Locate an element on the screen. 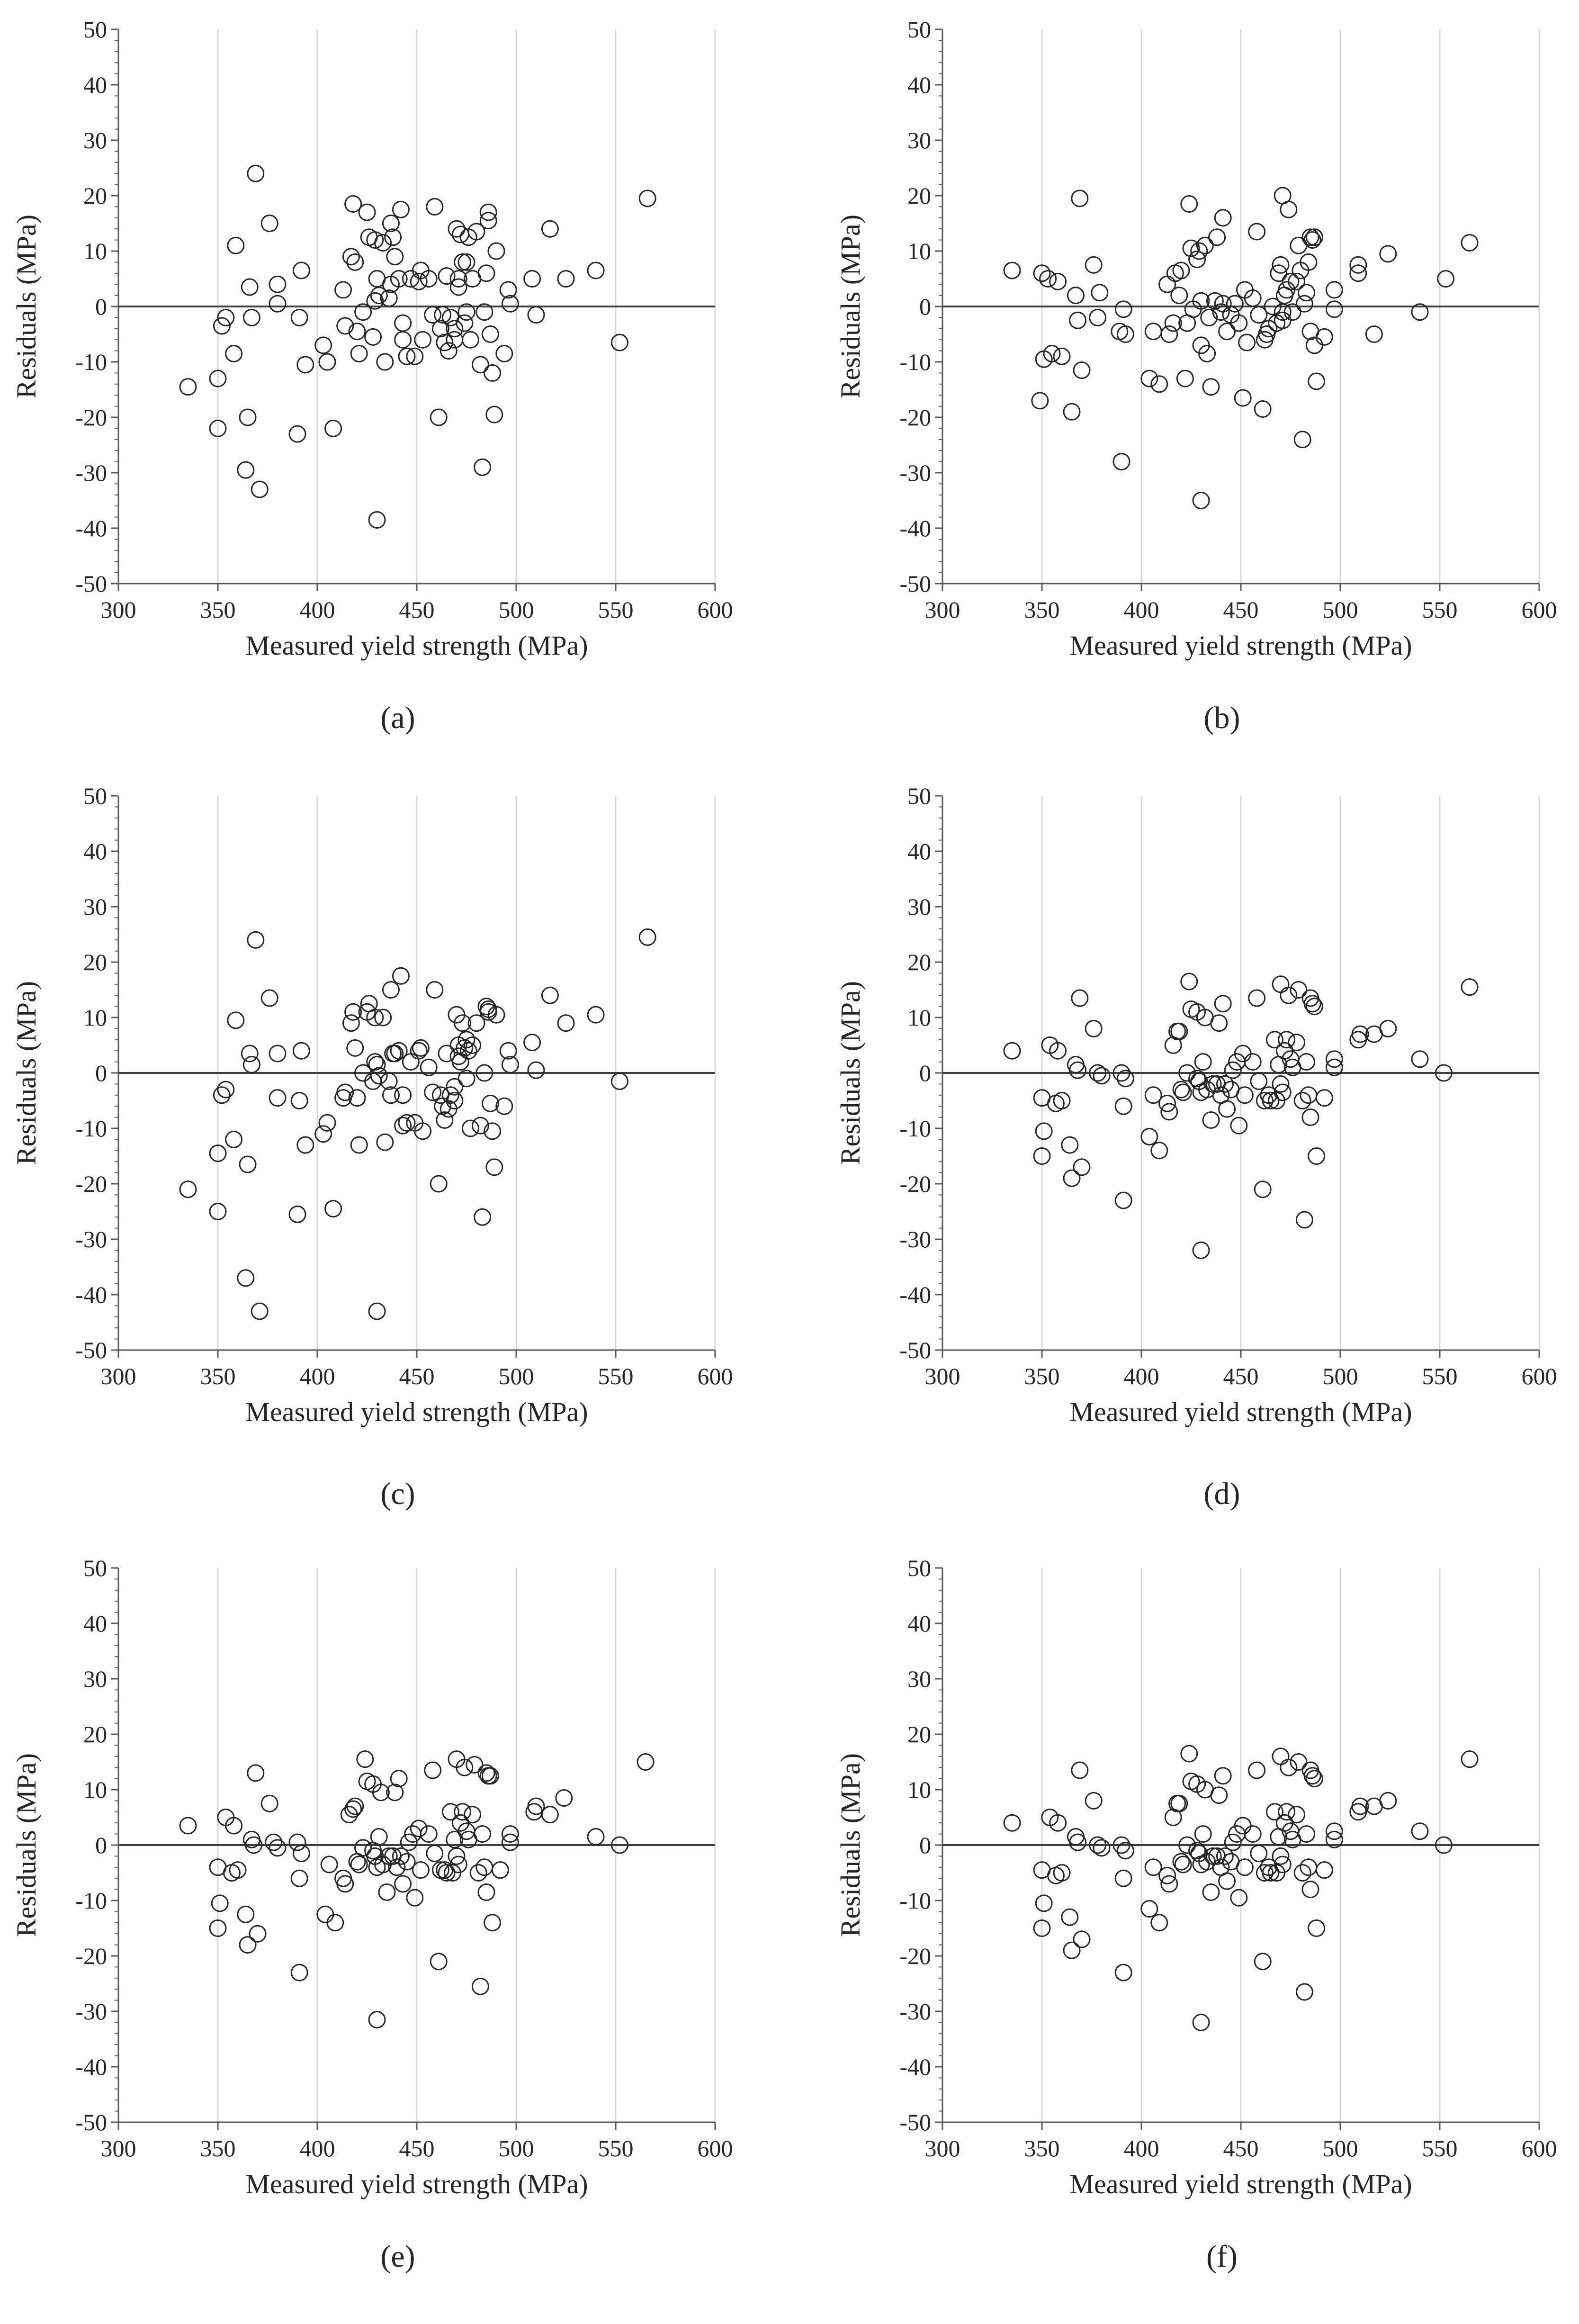  x-tick-label: 550 is located at coordinates (1440, 2148).